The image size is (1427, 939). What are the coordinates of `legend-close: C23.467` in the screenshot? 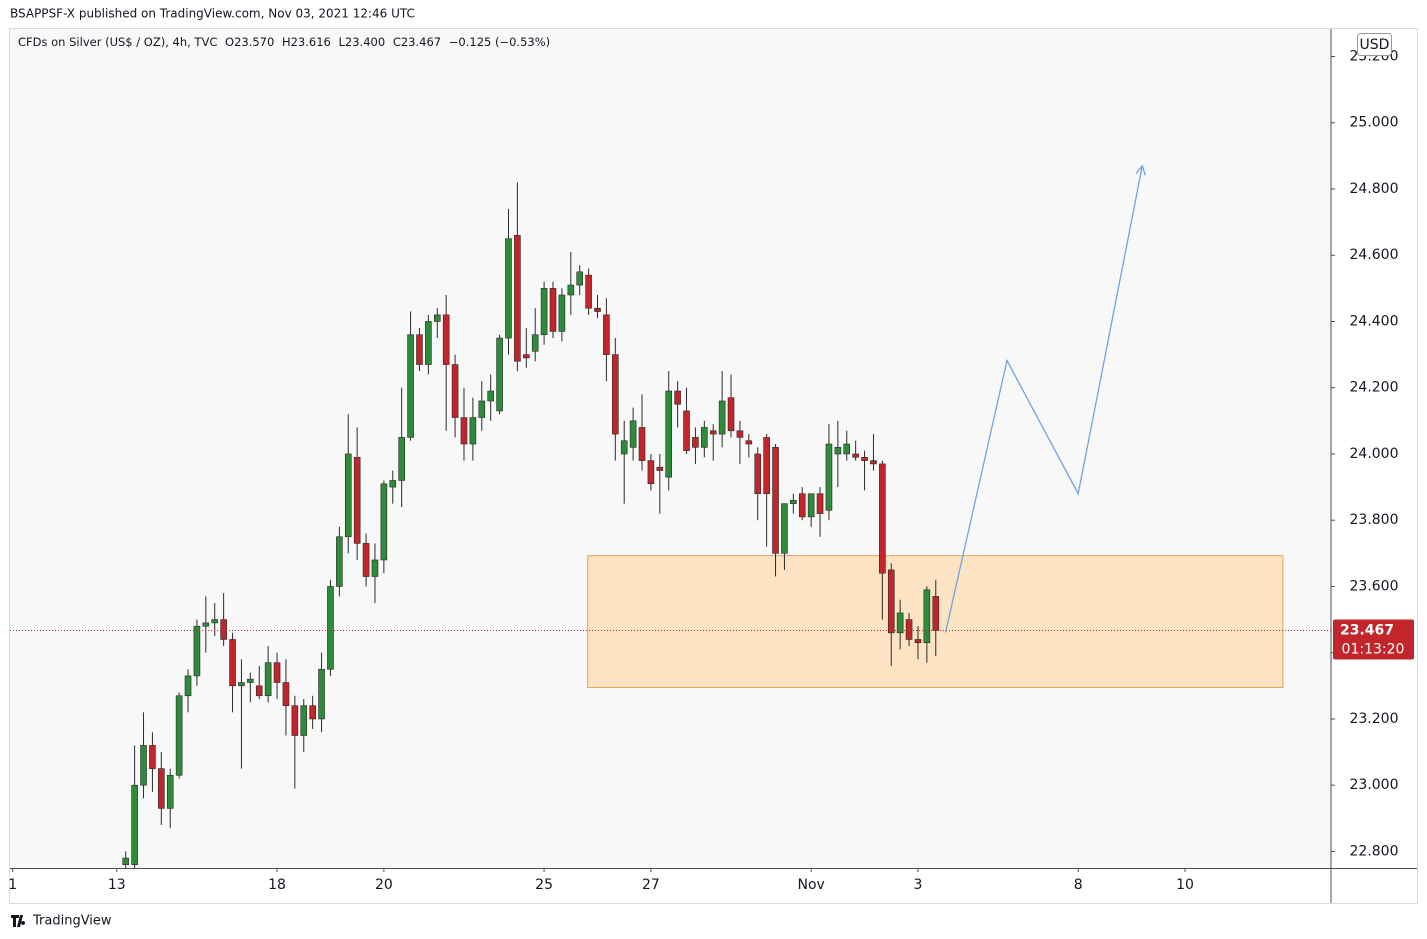 It's located at (417, 42).